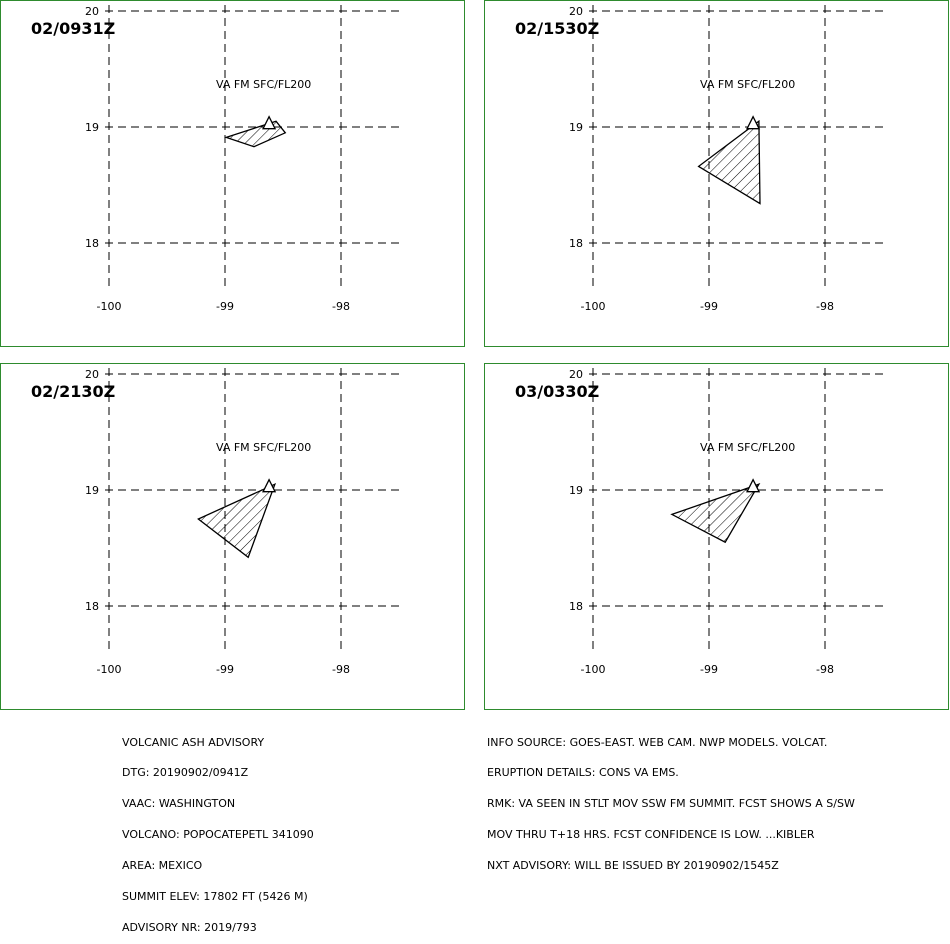 This screenshot has width=950, height=944. I want to click on map-grid-3: -100 -99 -98 20 19 18, so click(243, 522).